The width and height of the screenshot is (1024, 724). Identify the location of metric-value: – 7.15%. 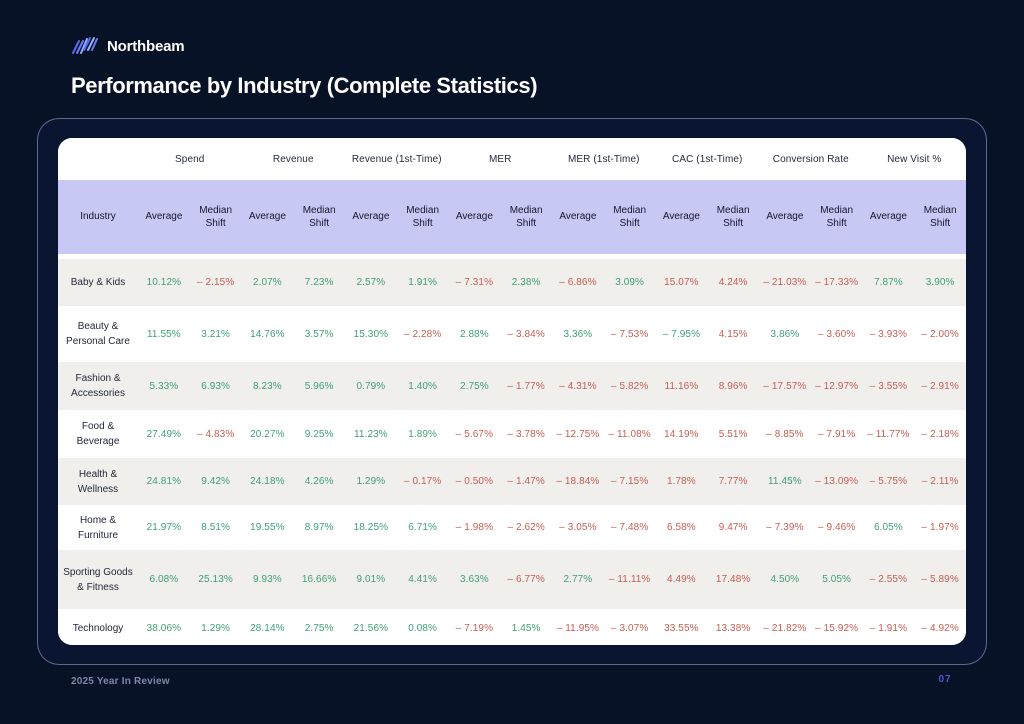
(629, 481).